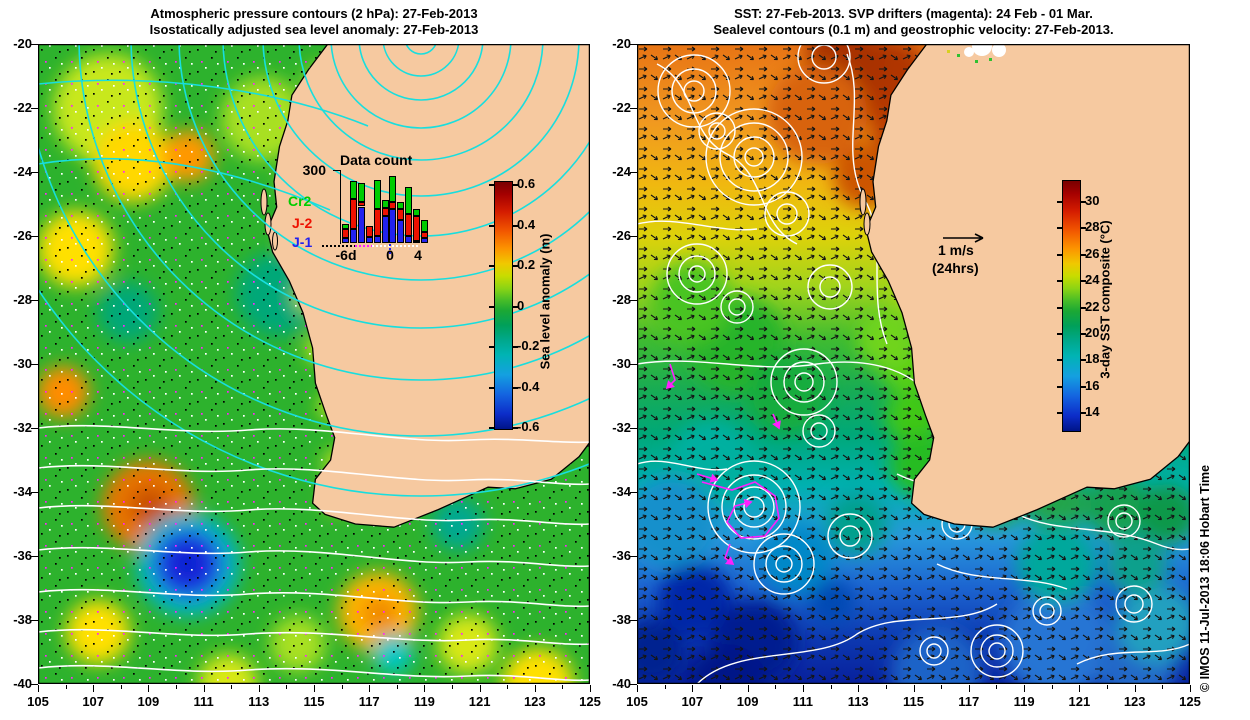 This screenshot has height=720, width=1250. Describe the element at coordinates (747, 701) in the screenshot. I see `lon-tick-label: 109` at that location.